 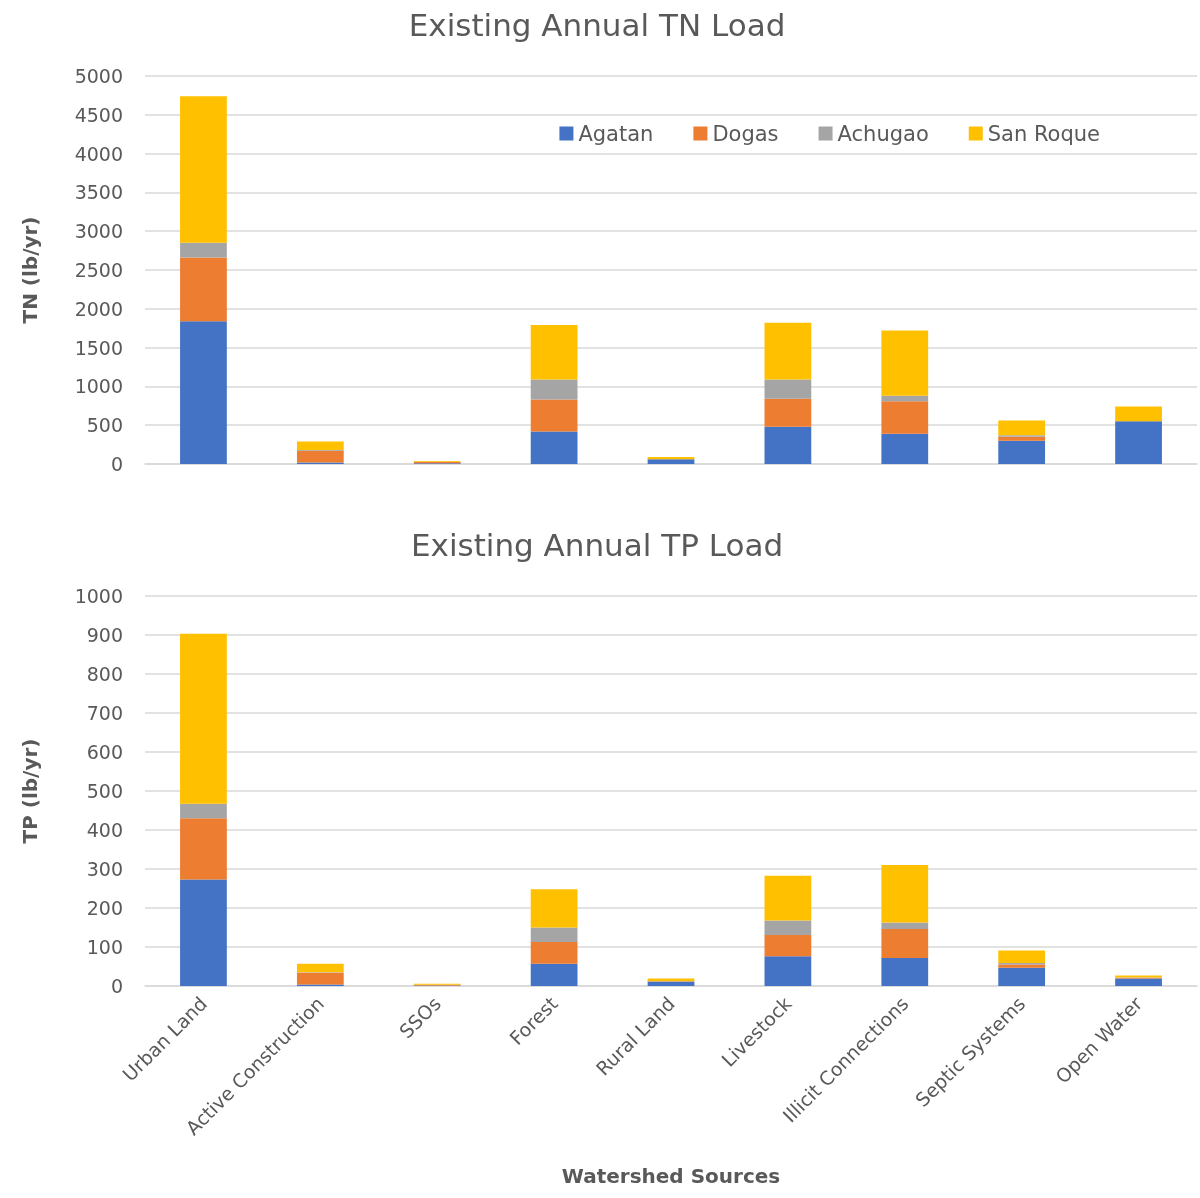 I want to click on y-tick-label: 3000, so click(x=98, y=231).